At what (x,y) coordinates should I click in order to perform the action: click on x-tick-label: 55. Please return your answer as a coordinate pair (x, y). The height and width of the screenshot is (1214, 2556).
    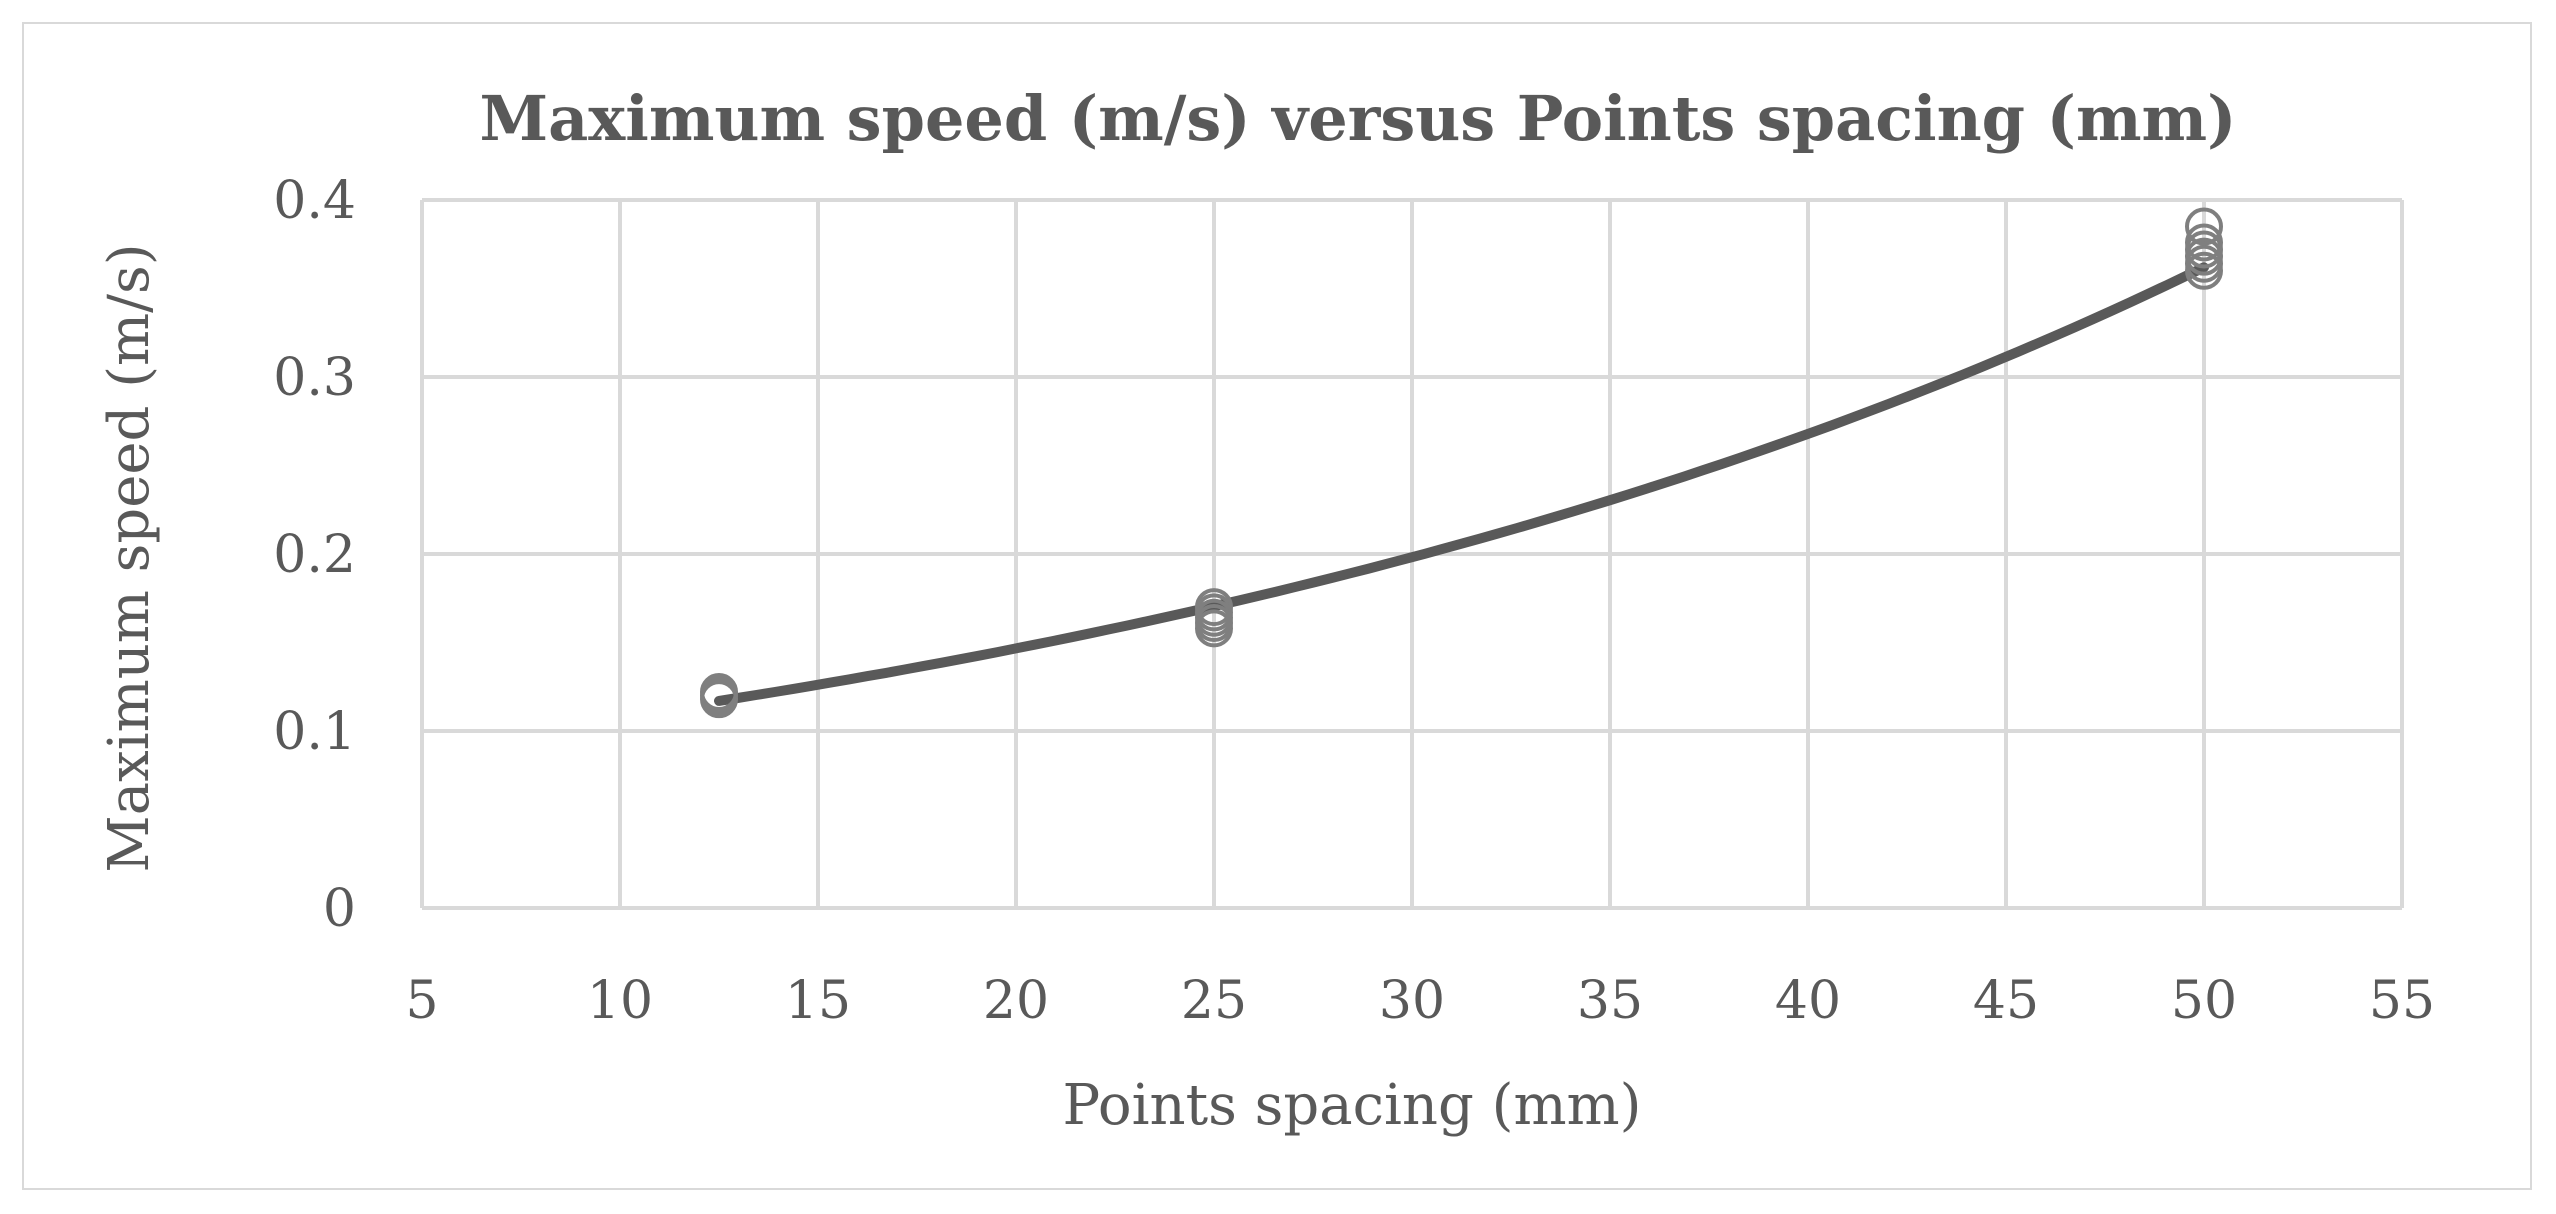
    Looking at the image, I should click on (2402, 1001).